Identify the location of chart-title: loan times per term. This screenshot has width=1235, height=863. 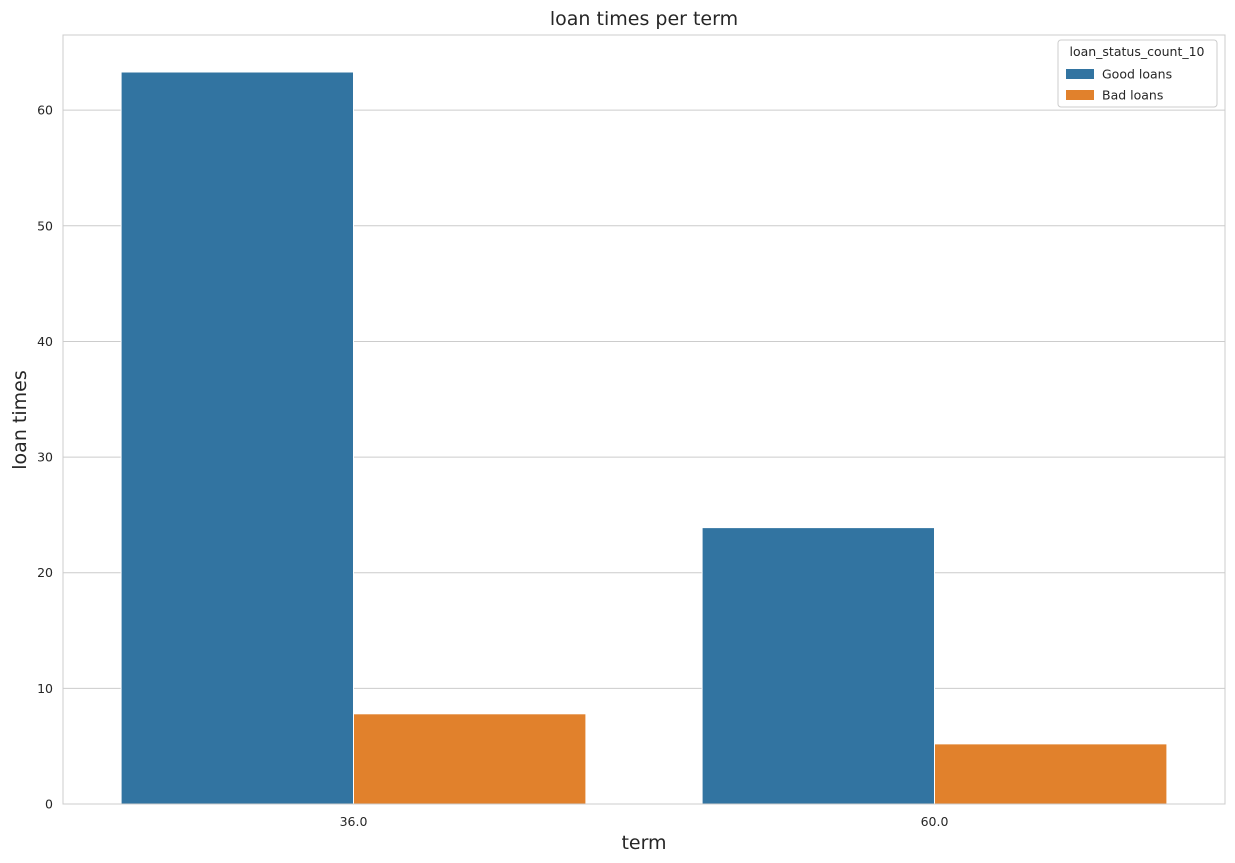
(644, 19).